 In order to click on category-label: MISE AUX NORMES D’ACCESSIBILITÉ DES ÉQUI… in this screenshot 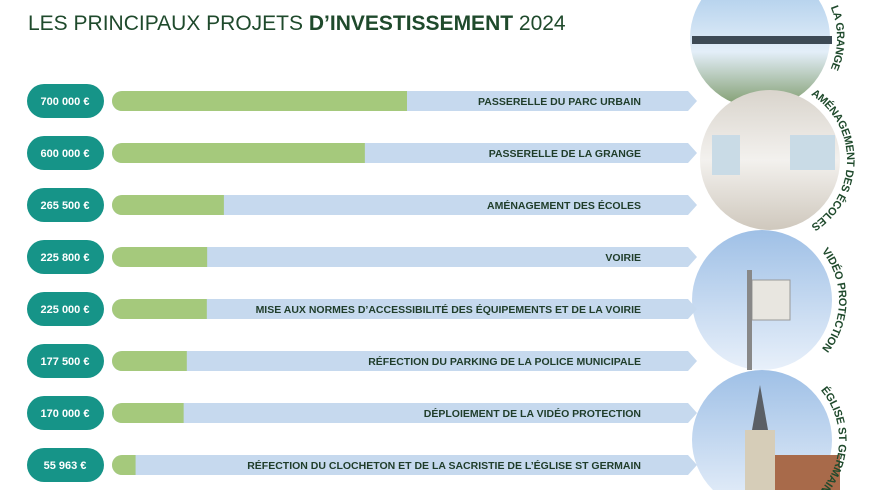, I will do `click(448, 309)`.